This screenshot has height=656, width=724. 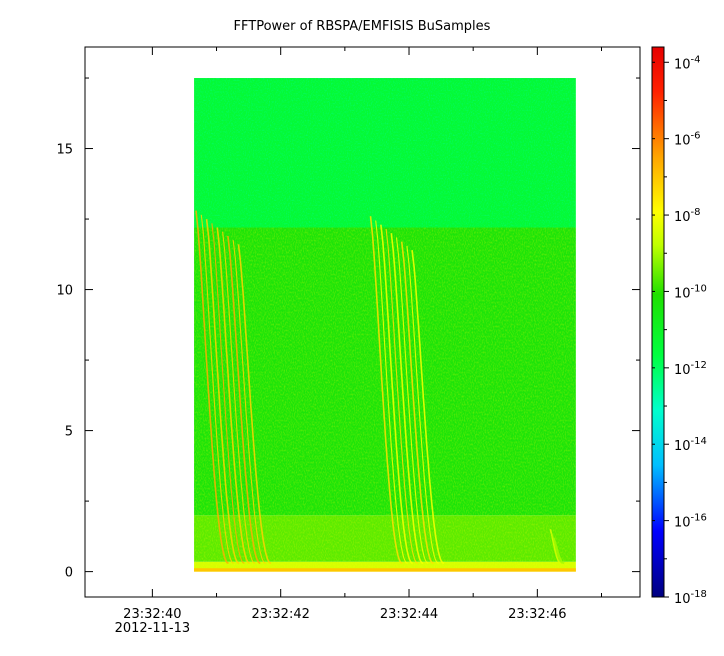 I want to click on chart-title: FFTPower of RBSPA/EMFISIS BuSamples, so click(x=362, y=26).